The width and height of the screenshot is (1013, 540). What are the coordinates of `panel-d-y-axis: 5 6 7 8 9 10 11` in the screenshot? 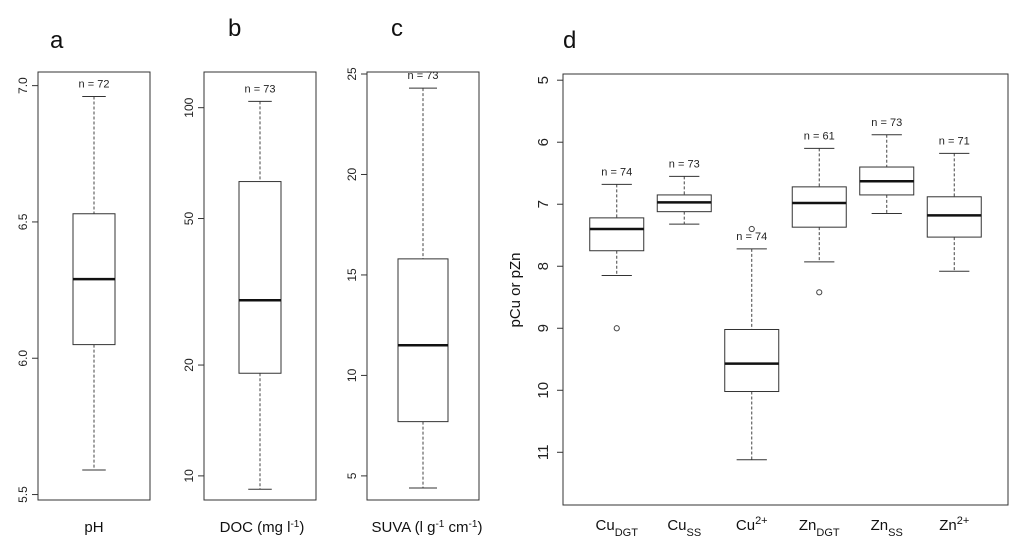 It's located at (549, 268).